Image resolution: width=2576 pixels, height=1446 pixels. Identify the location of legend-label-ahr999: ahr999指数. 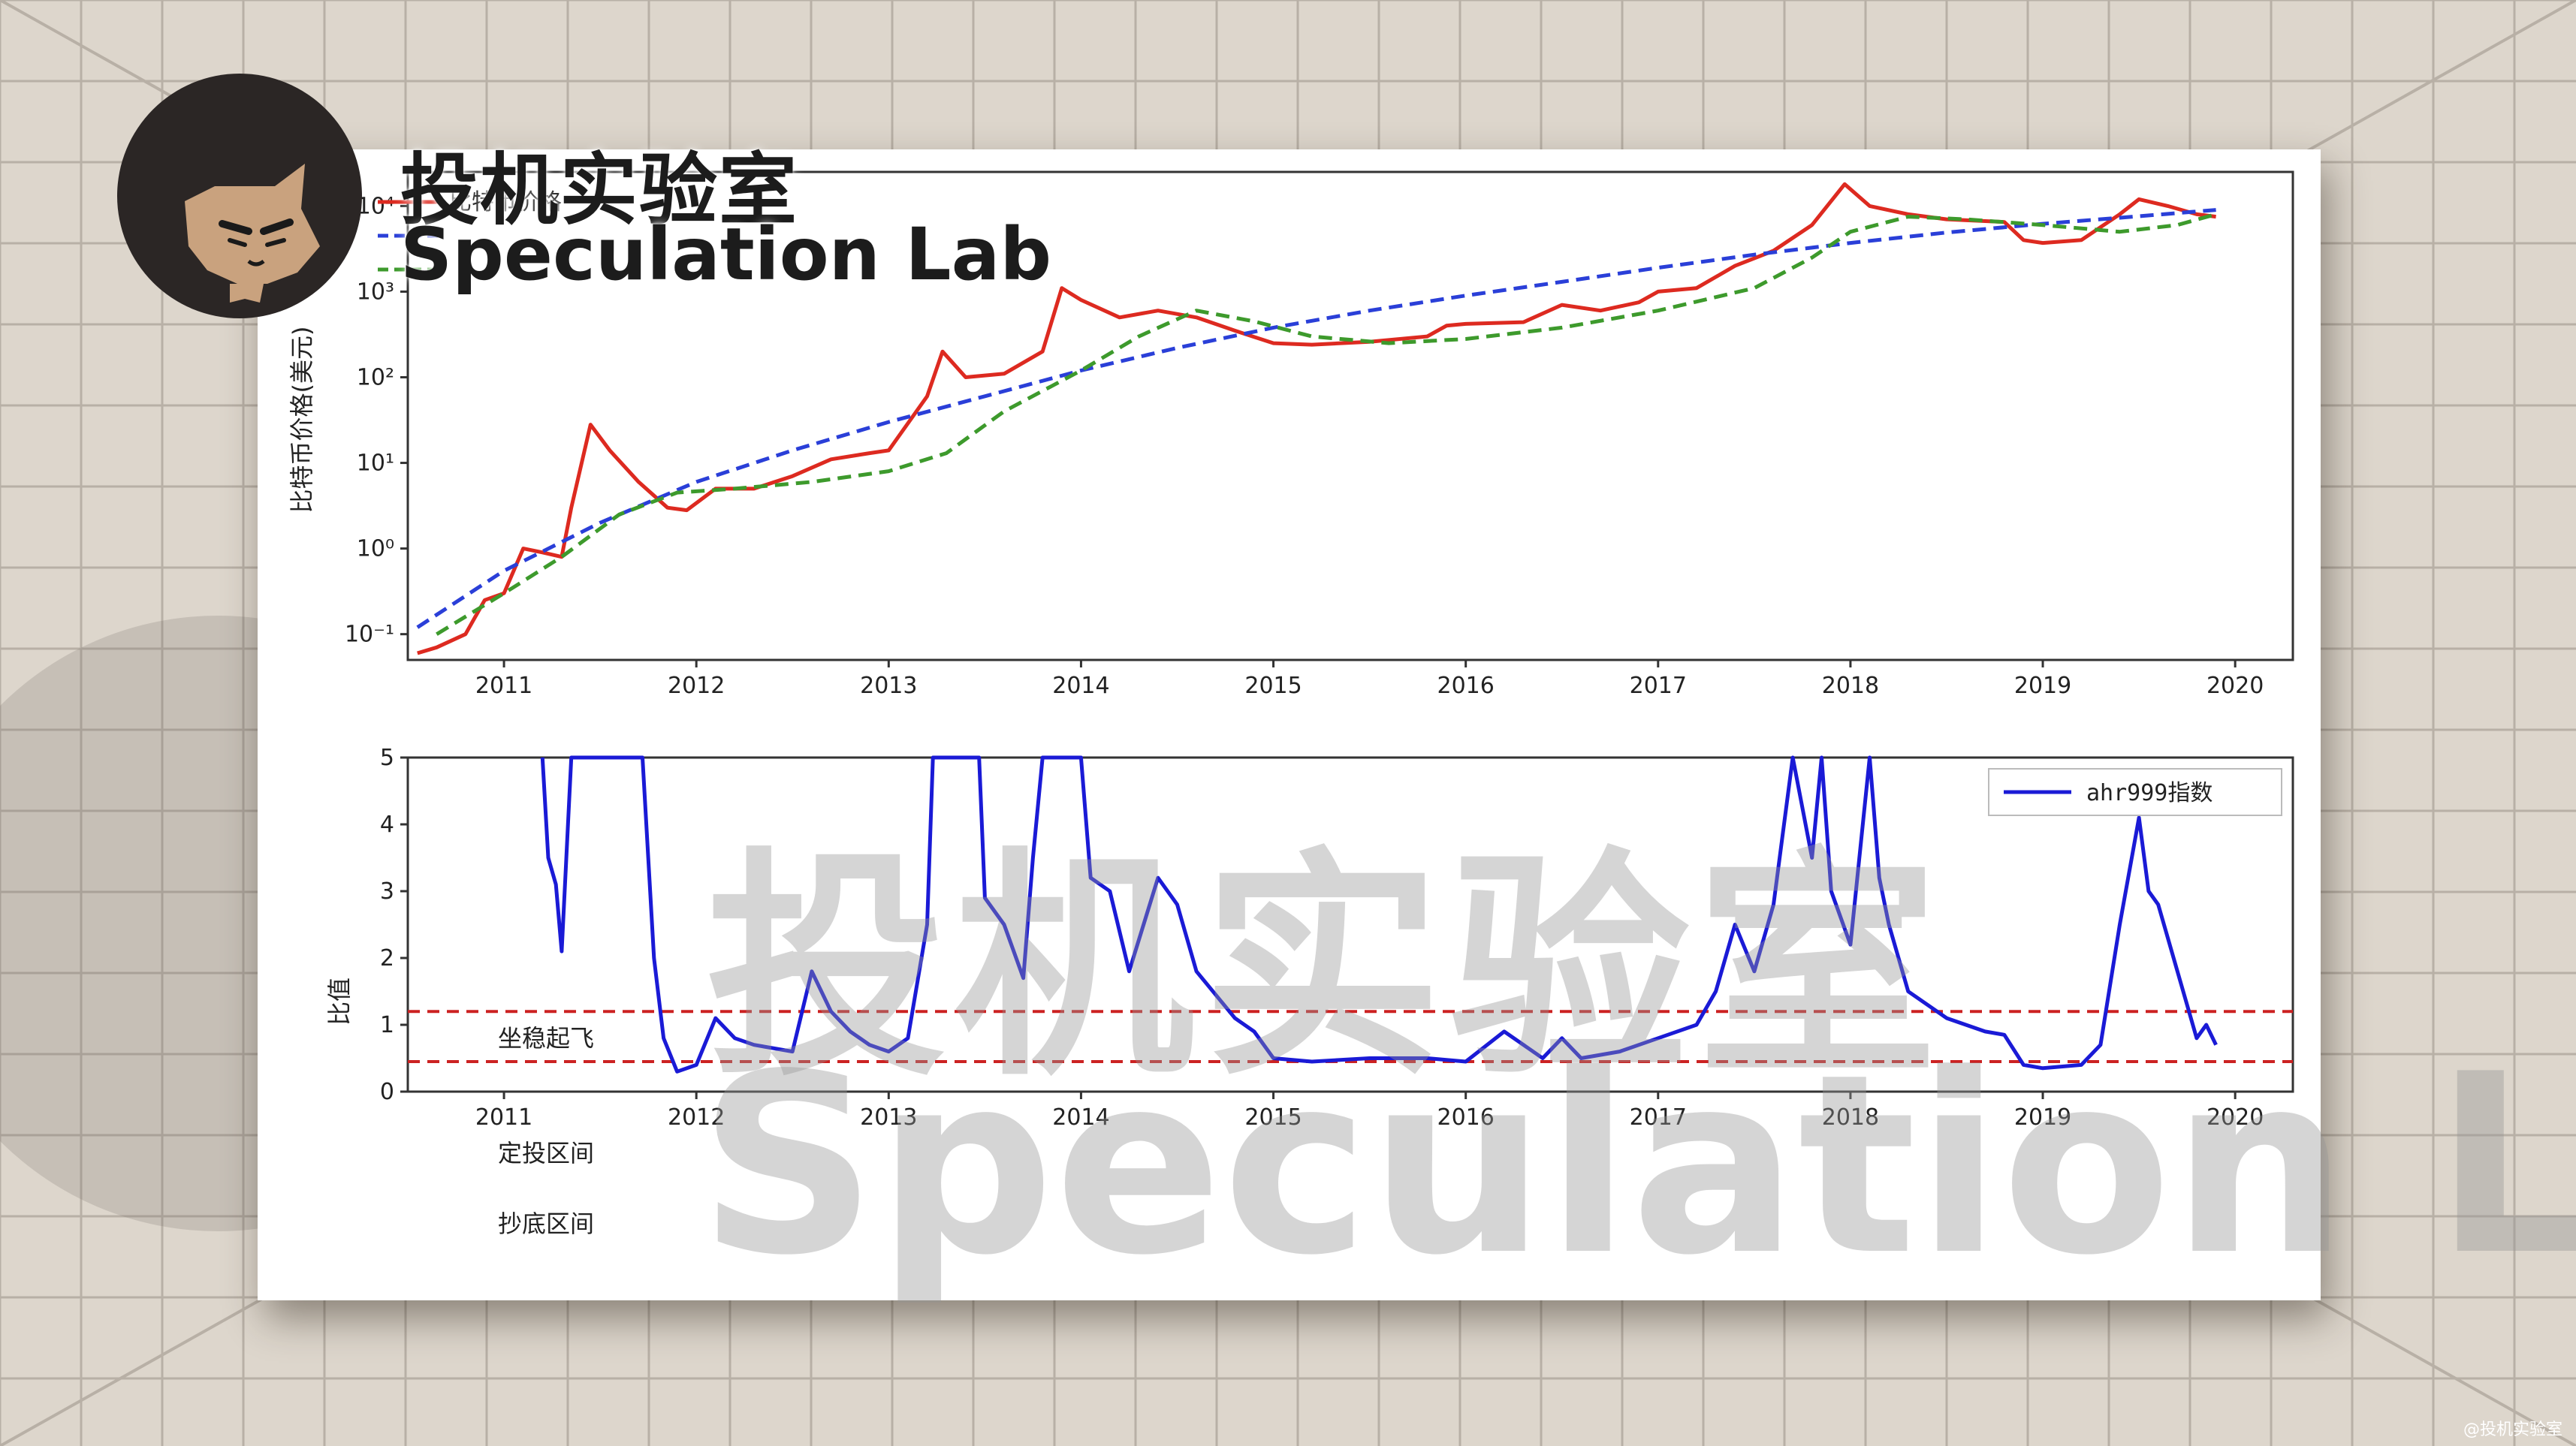
(2149, 793).